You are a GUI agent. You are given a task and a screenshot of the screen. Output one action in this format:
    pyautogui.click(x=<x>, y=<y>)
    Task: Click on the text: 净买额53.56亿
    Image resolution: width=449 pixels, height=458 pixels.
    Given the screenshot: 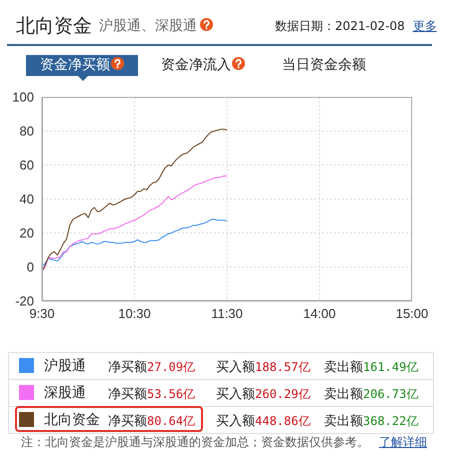 What is the action you would take?
    pyautogui.click(x=152, y=394)
    